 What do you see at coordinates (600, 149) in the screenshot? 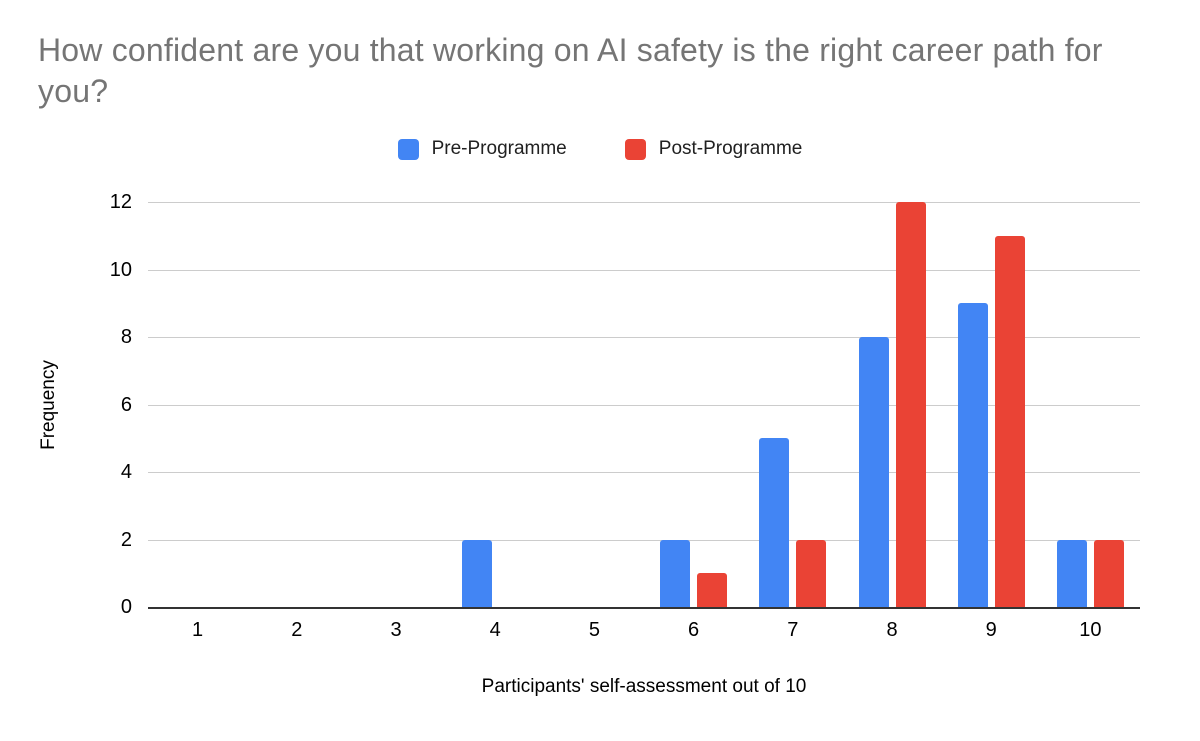
I see `chart-legend: Pre-Programme Post-Programme` at bounding box center [600, 149].